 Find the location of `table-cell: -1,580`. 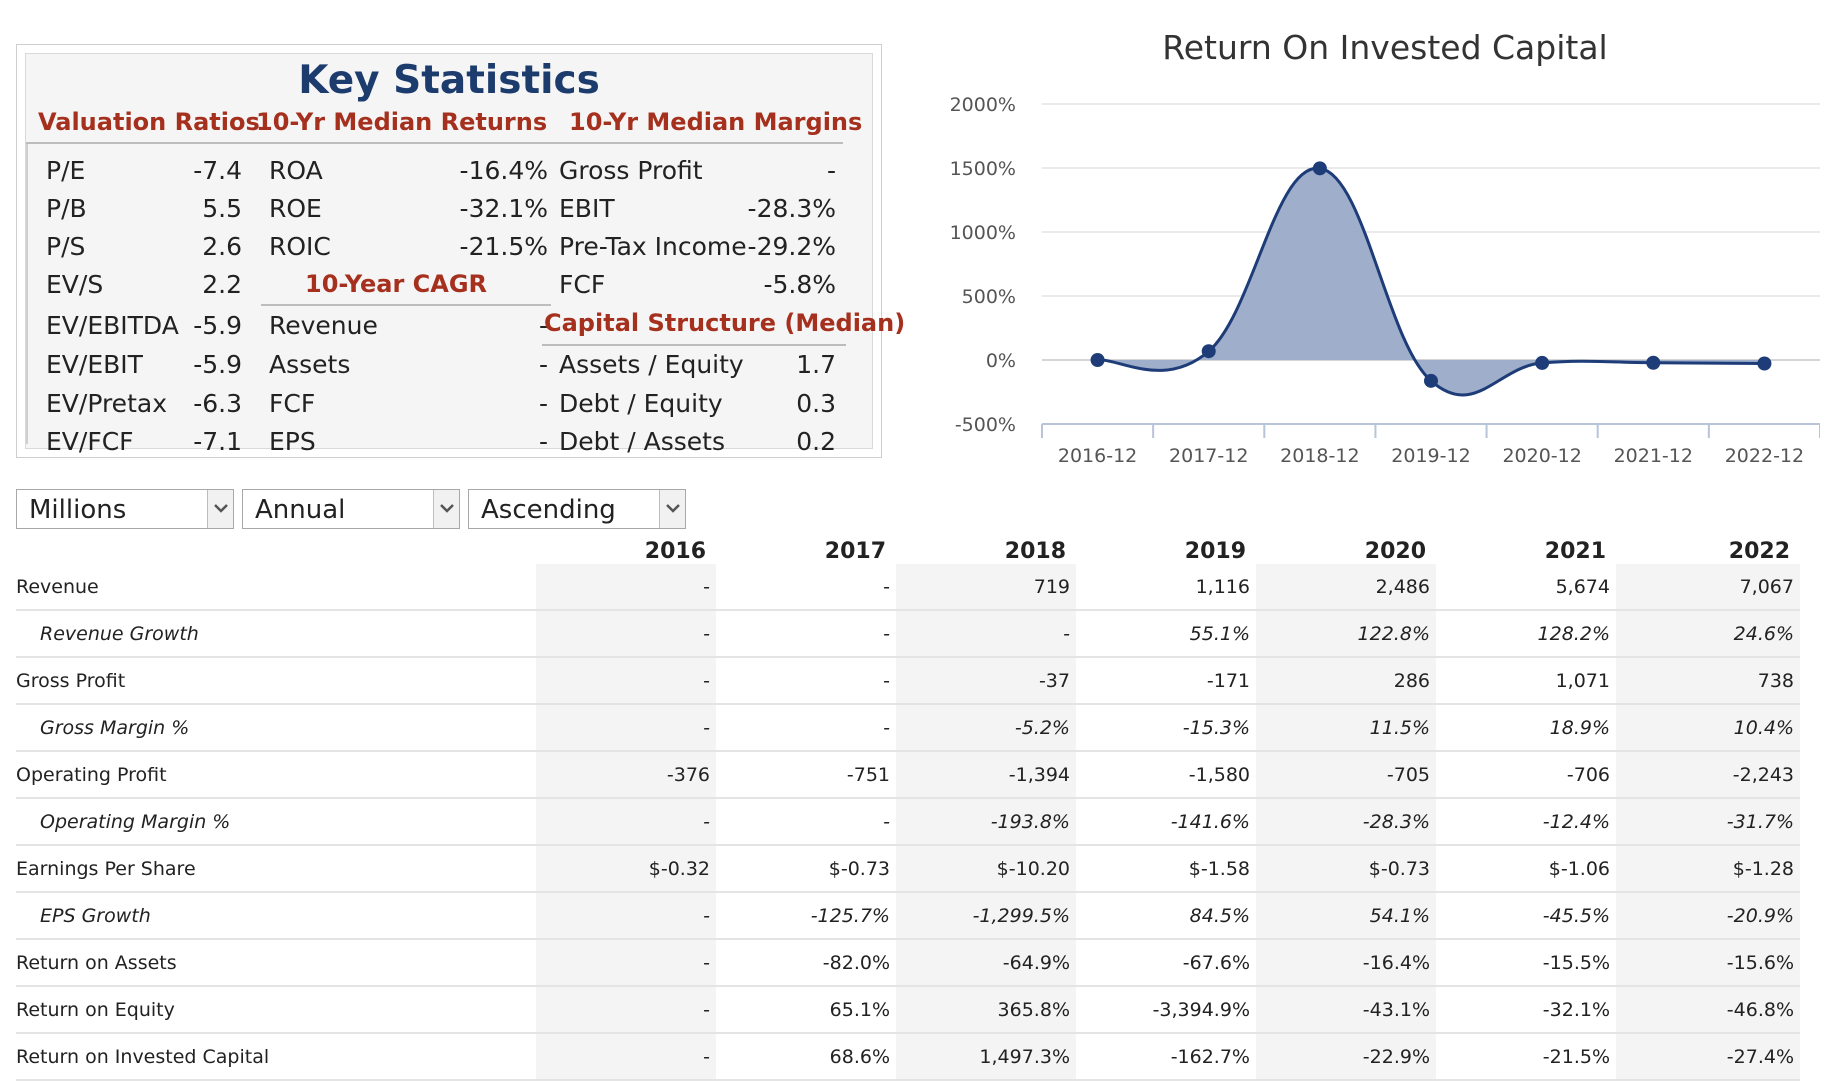

table-cell: -1,580 is located at coordinates (1166, 775).